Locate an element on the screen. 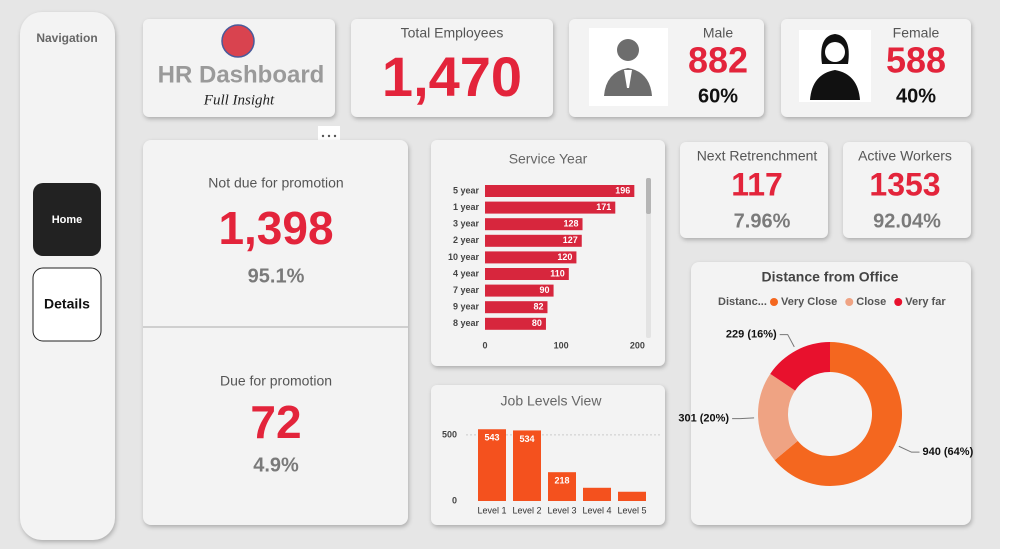 This screenshot has height=549, width=1016. data-label: 534 is located at coordinates (526, 439).